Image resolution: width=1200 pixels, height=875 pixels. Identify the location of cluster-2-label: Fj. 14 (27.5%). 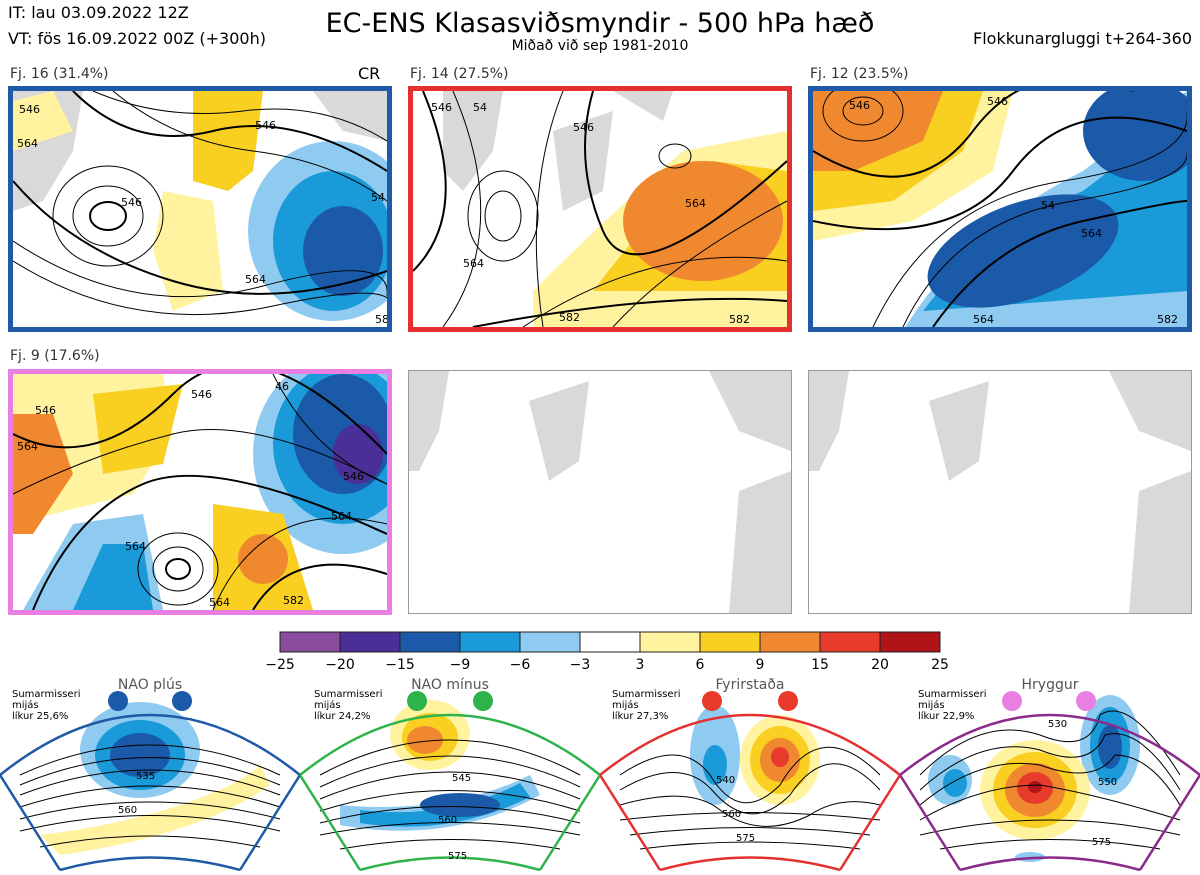
(459, 74).